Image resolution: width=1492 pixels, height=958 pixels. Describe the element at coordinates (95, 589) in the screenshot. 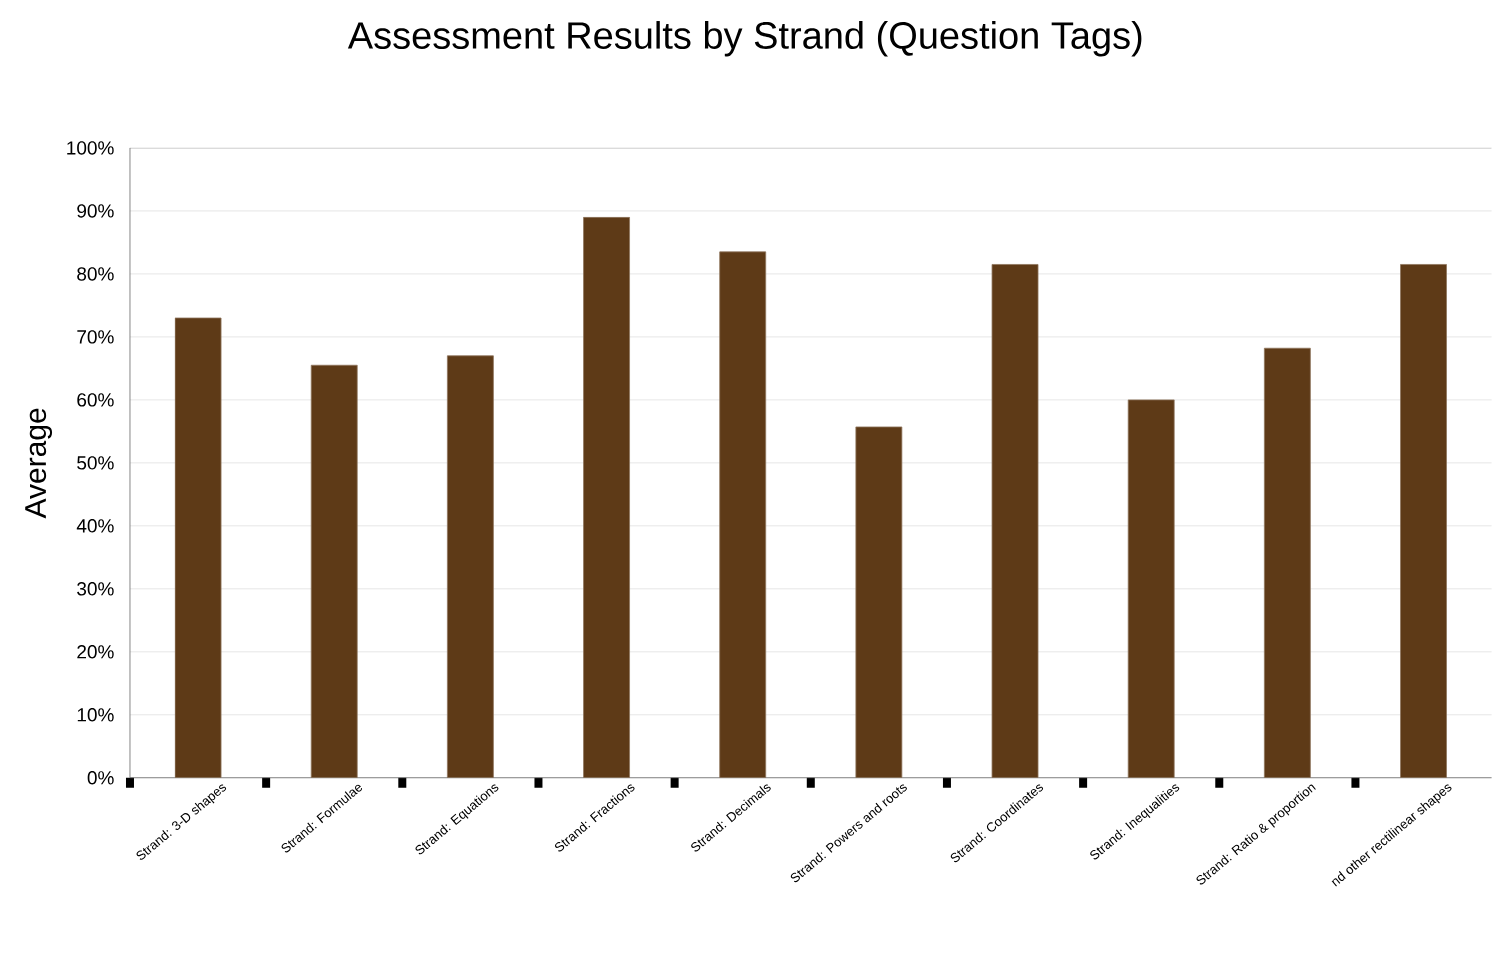

I see `y-tick-label: 30%` at that location.